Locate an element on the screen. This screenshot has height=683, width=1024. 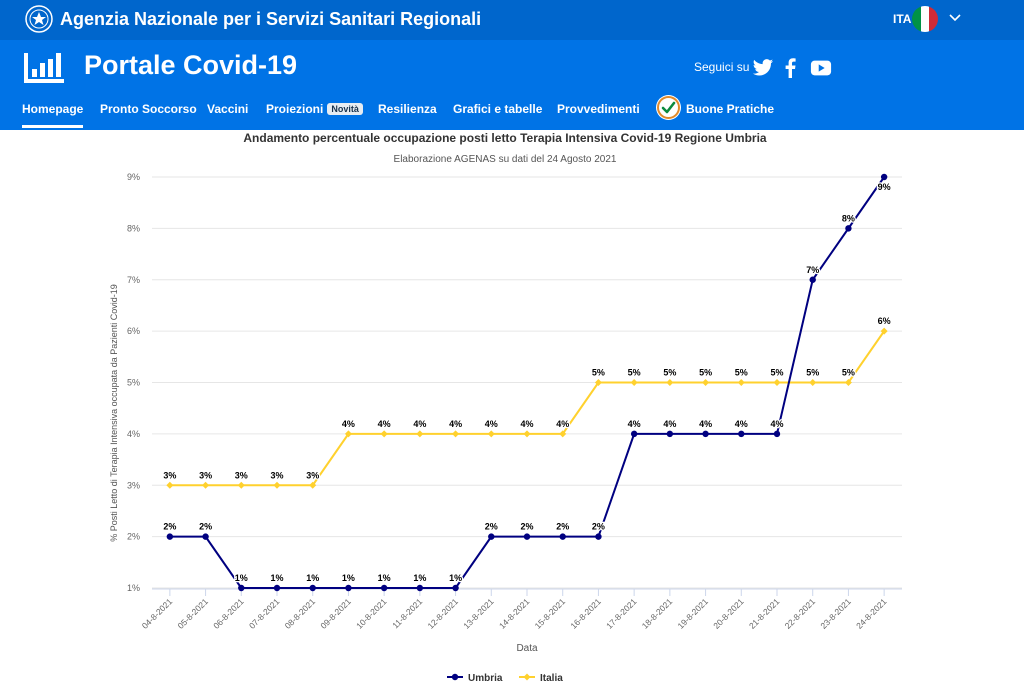
x-tick-label: 12-8-2021 is located at coordinates (443, 613).